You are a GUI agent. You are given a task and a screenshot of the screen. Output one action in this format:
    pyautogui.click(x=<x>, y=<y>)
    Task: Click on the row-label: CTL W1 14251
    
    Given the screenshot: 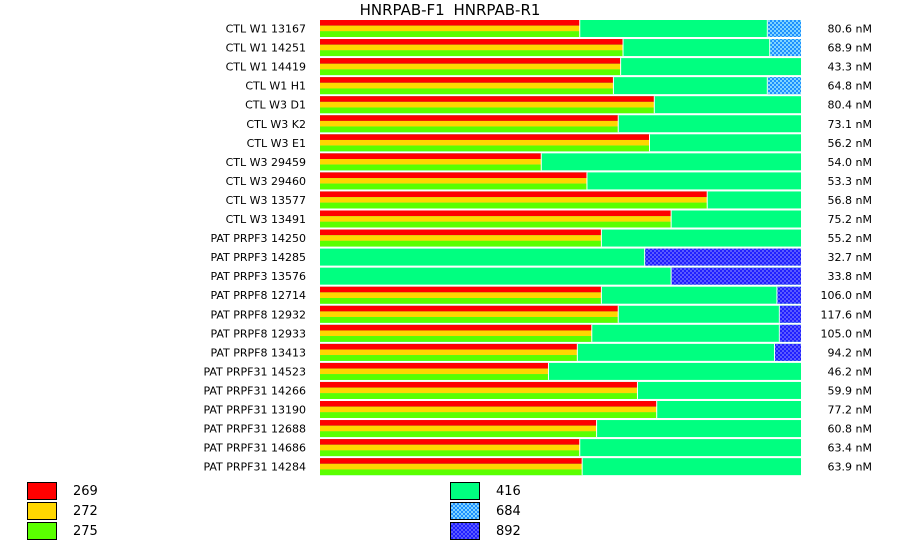 What is the action you would take?
    pyautogui.click(x=266, y=48)
    